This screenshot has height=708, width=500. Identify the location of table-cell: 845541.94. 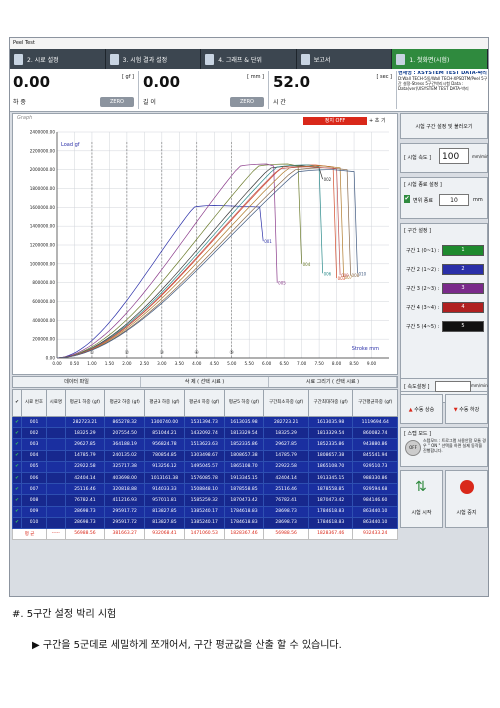
(375, 455).